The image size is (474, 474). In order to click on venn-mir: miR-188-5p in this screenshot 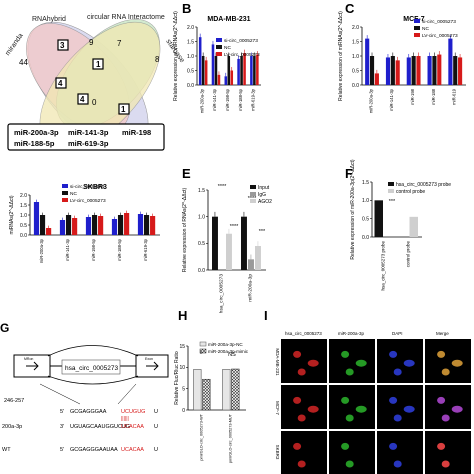, I will do `click(34, 143)`.